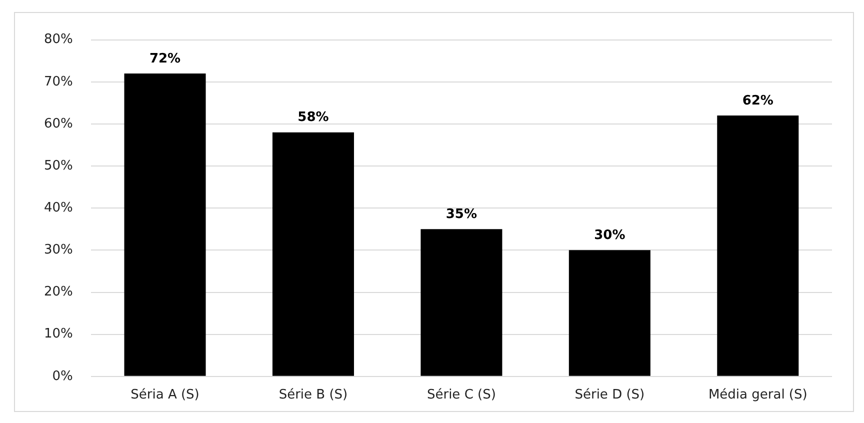  I want to click on x-tick-label: Séria A (S), so click(165, 395).